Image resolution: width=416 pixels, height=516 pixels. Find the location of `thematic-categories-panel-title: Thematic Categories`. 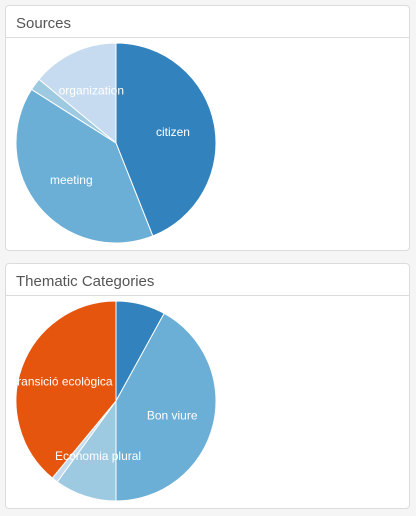

thematic-categories-panel-title: Thematic Categories is located at coordinates (207, 280).